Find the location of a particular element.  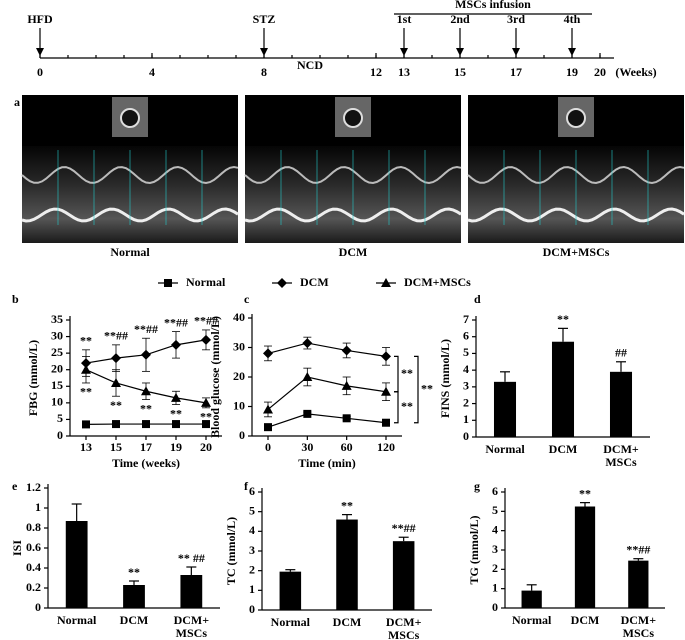

axis-unit: (Weeks) is located at coordinates (635, 72).